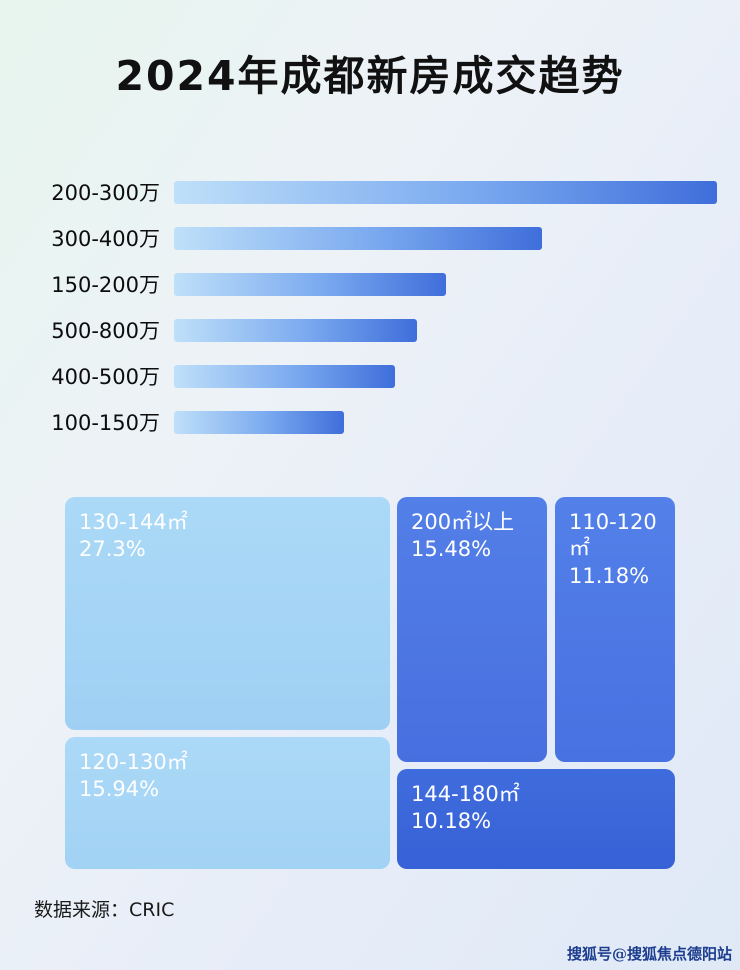 The height and width of the screenshot is (970, 740). Describe the element at coordinates (370, 76) in the screenshot. I see `page-title: 2024年成都新房成交趋势` at that location.